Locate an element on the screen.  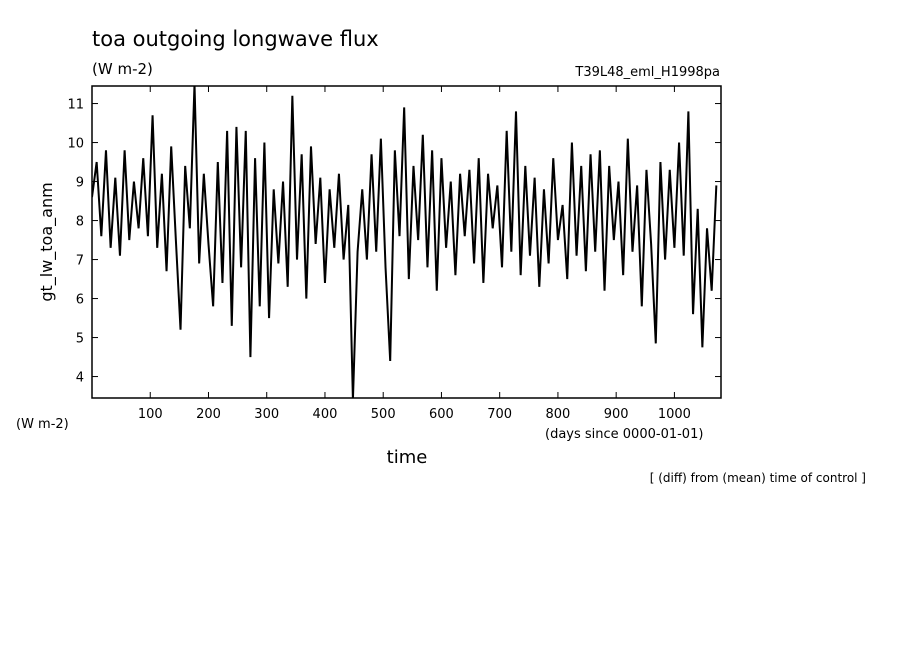
chart-title: toa outgoing longwave flux is located at coordinates (235, 39).